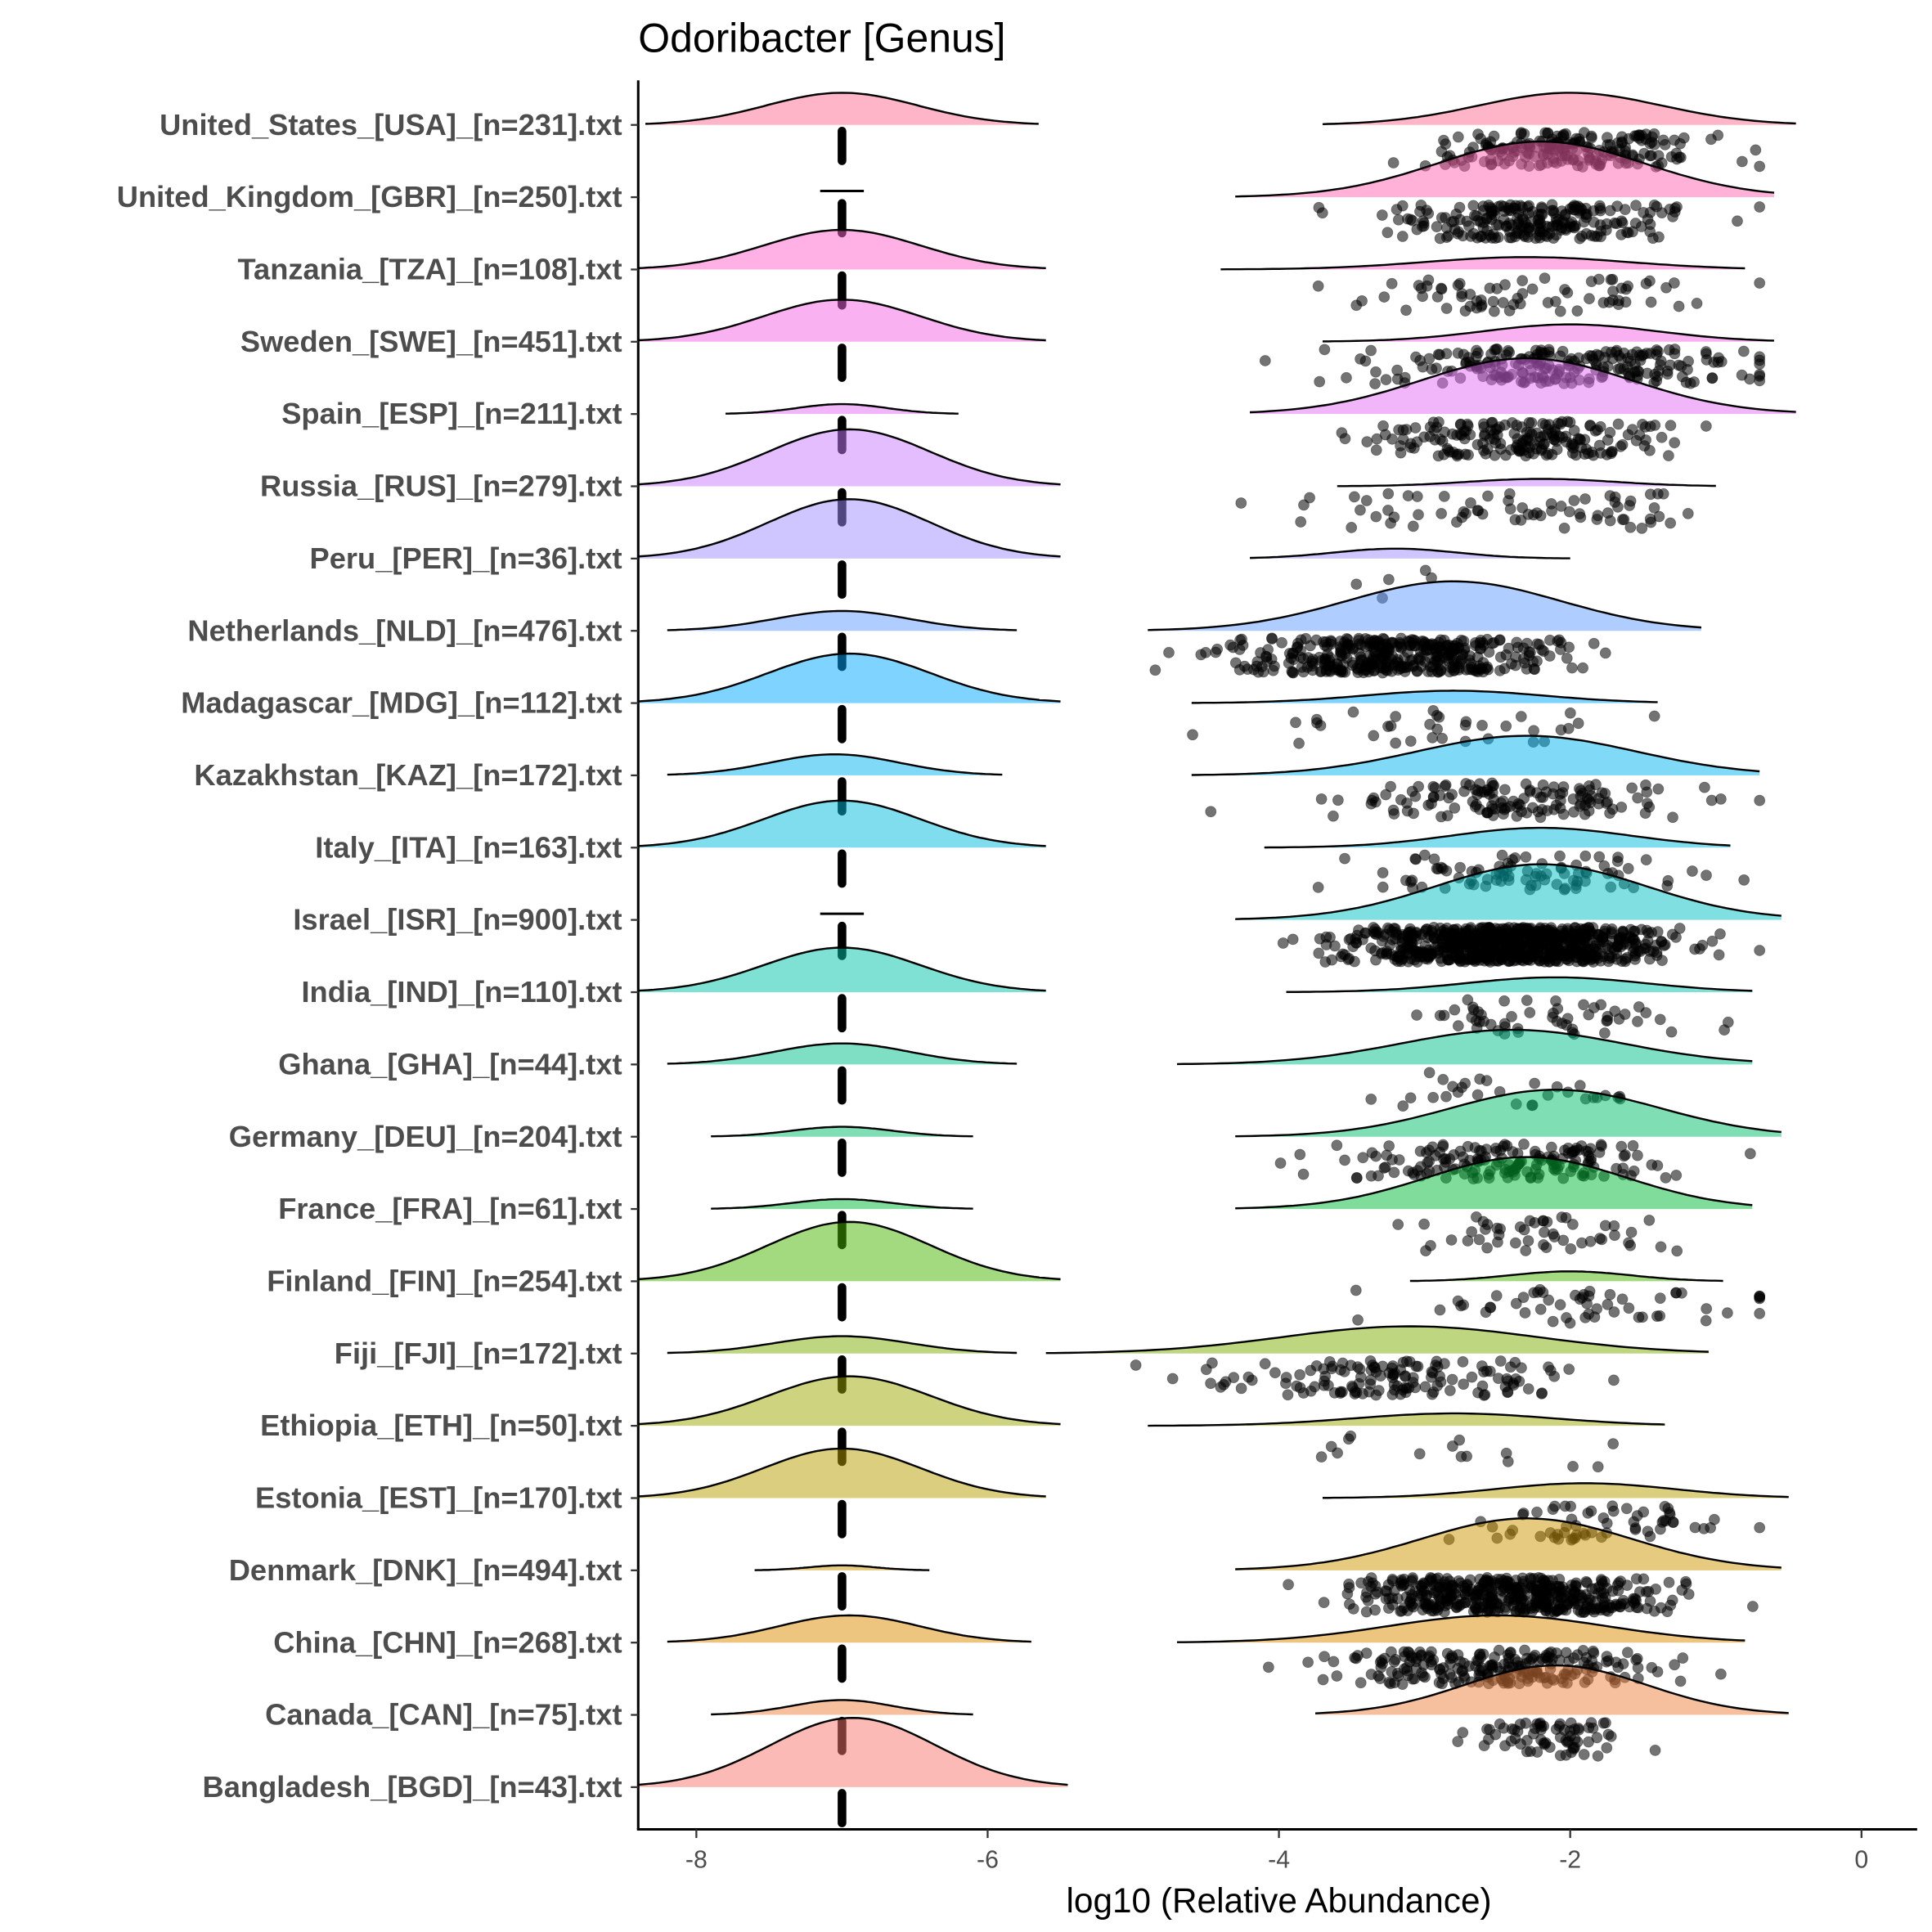  What do you see at coordinates (1508, 891) in the screenshot?
I see `right-density-outline` at bounding box center [1508, 891].